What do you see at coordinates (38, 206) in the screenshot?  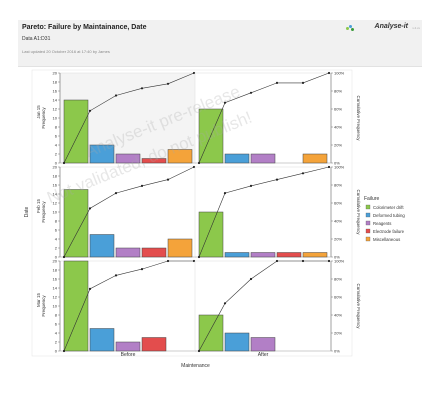 I see `facet-y-level-label: Feb 15` at bounding box center [38, 206].